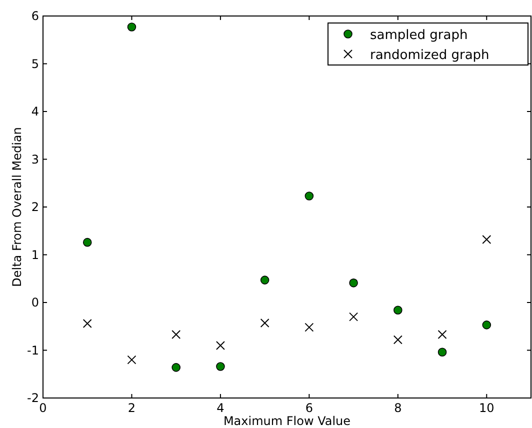  Describe the element at coordinates (287, 421) in the screenshot. I see `x-axis-title: Maximum Flow Value` at that location.